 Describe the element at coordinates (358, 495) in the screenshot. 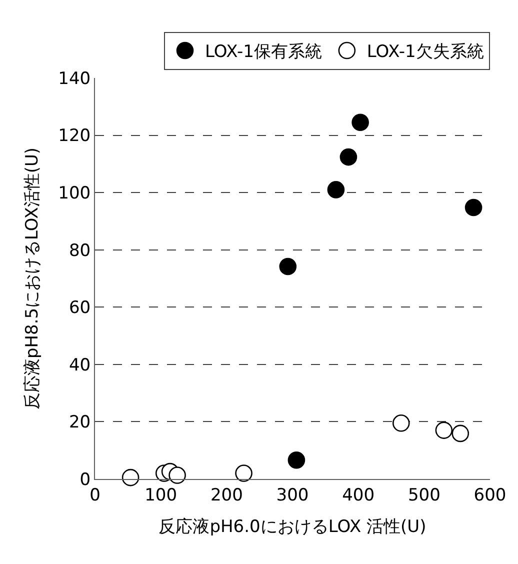

I see `x-tick-label: 400` at that location.